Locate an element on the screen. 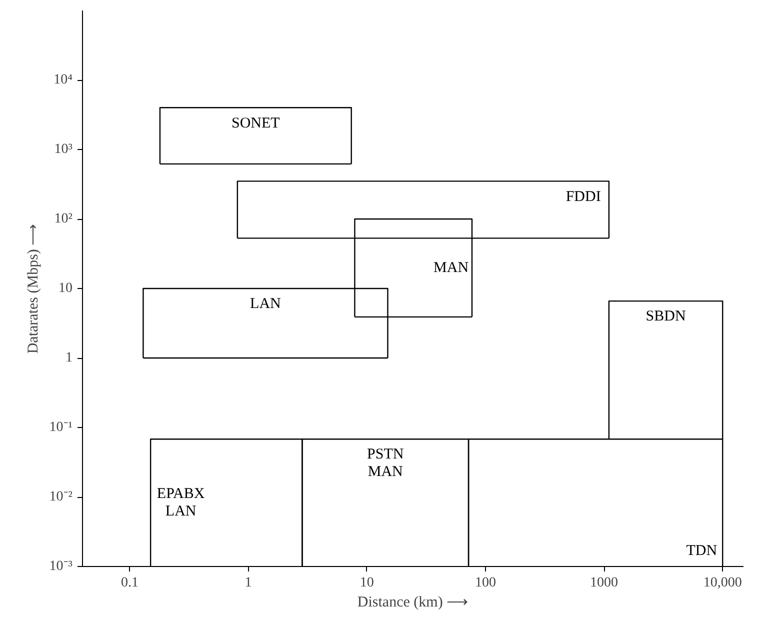  x-tick-label: 1 is located at coordinates (248, 583).